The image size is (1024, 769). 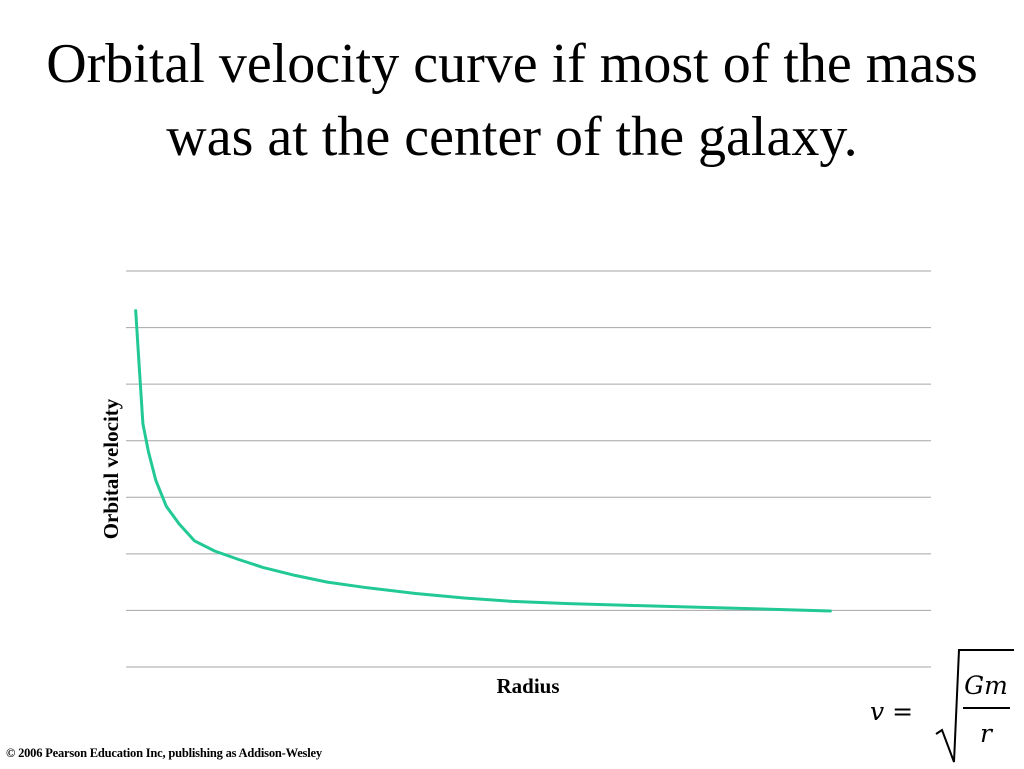 I want to click on formula-denominator: r, so click(x=987, y=733).